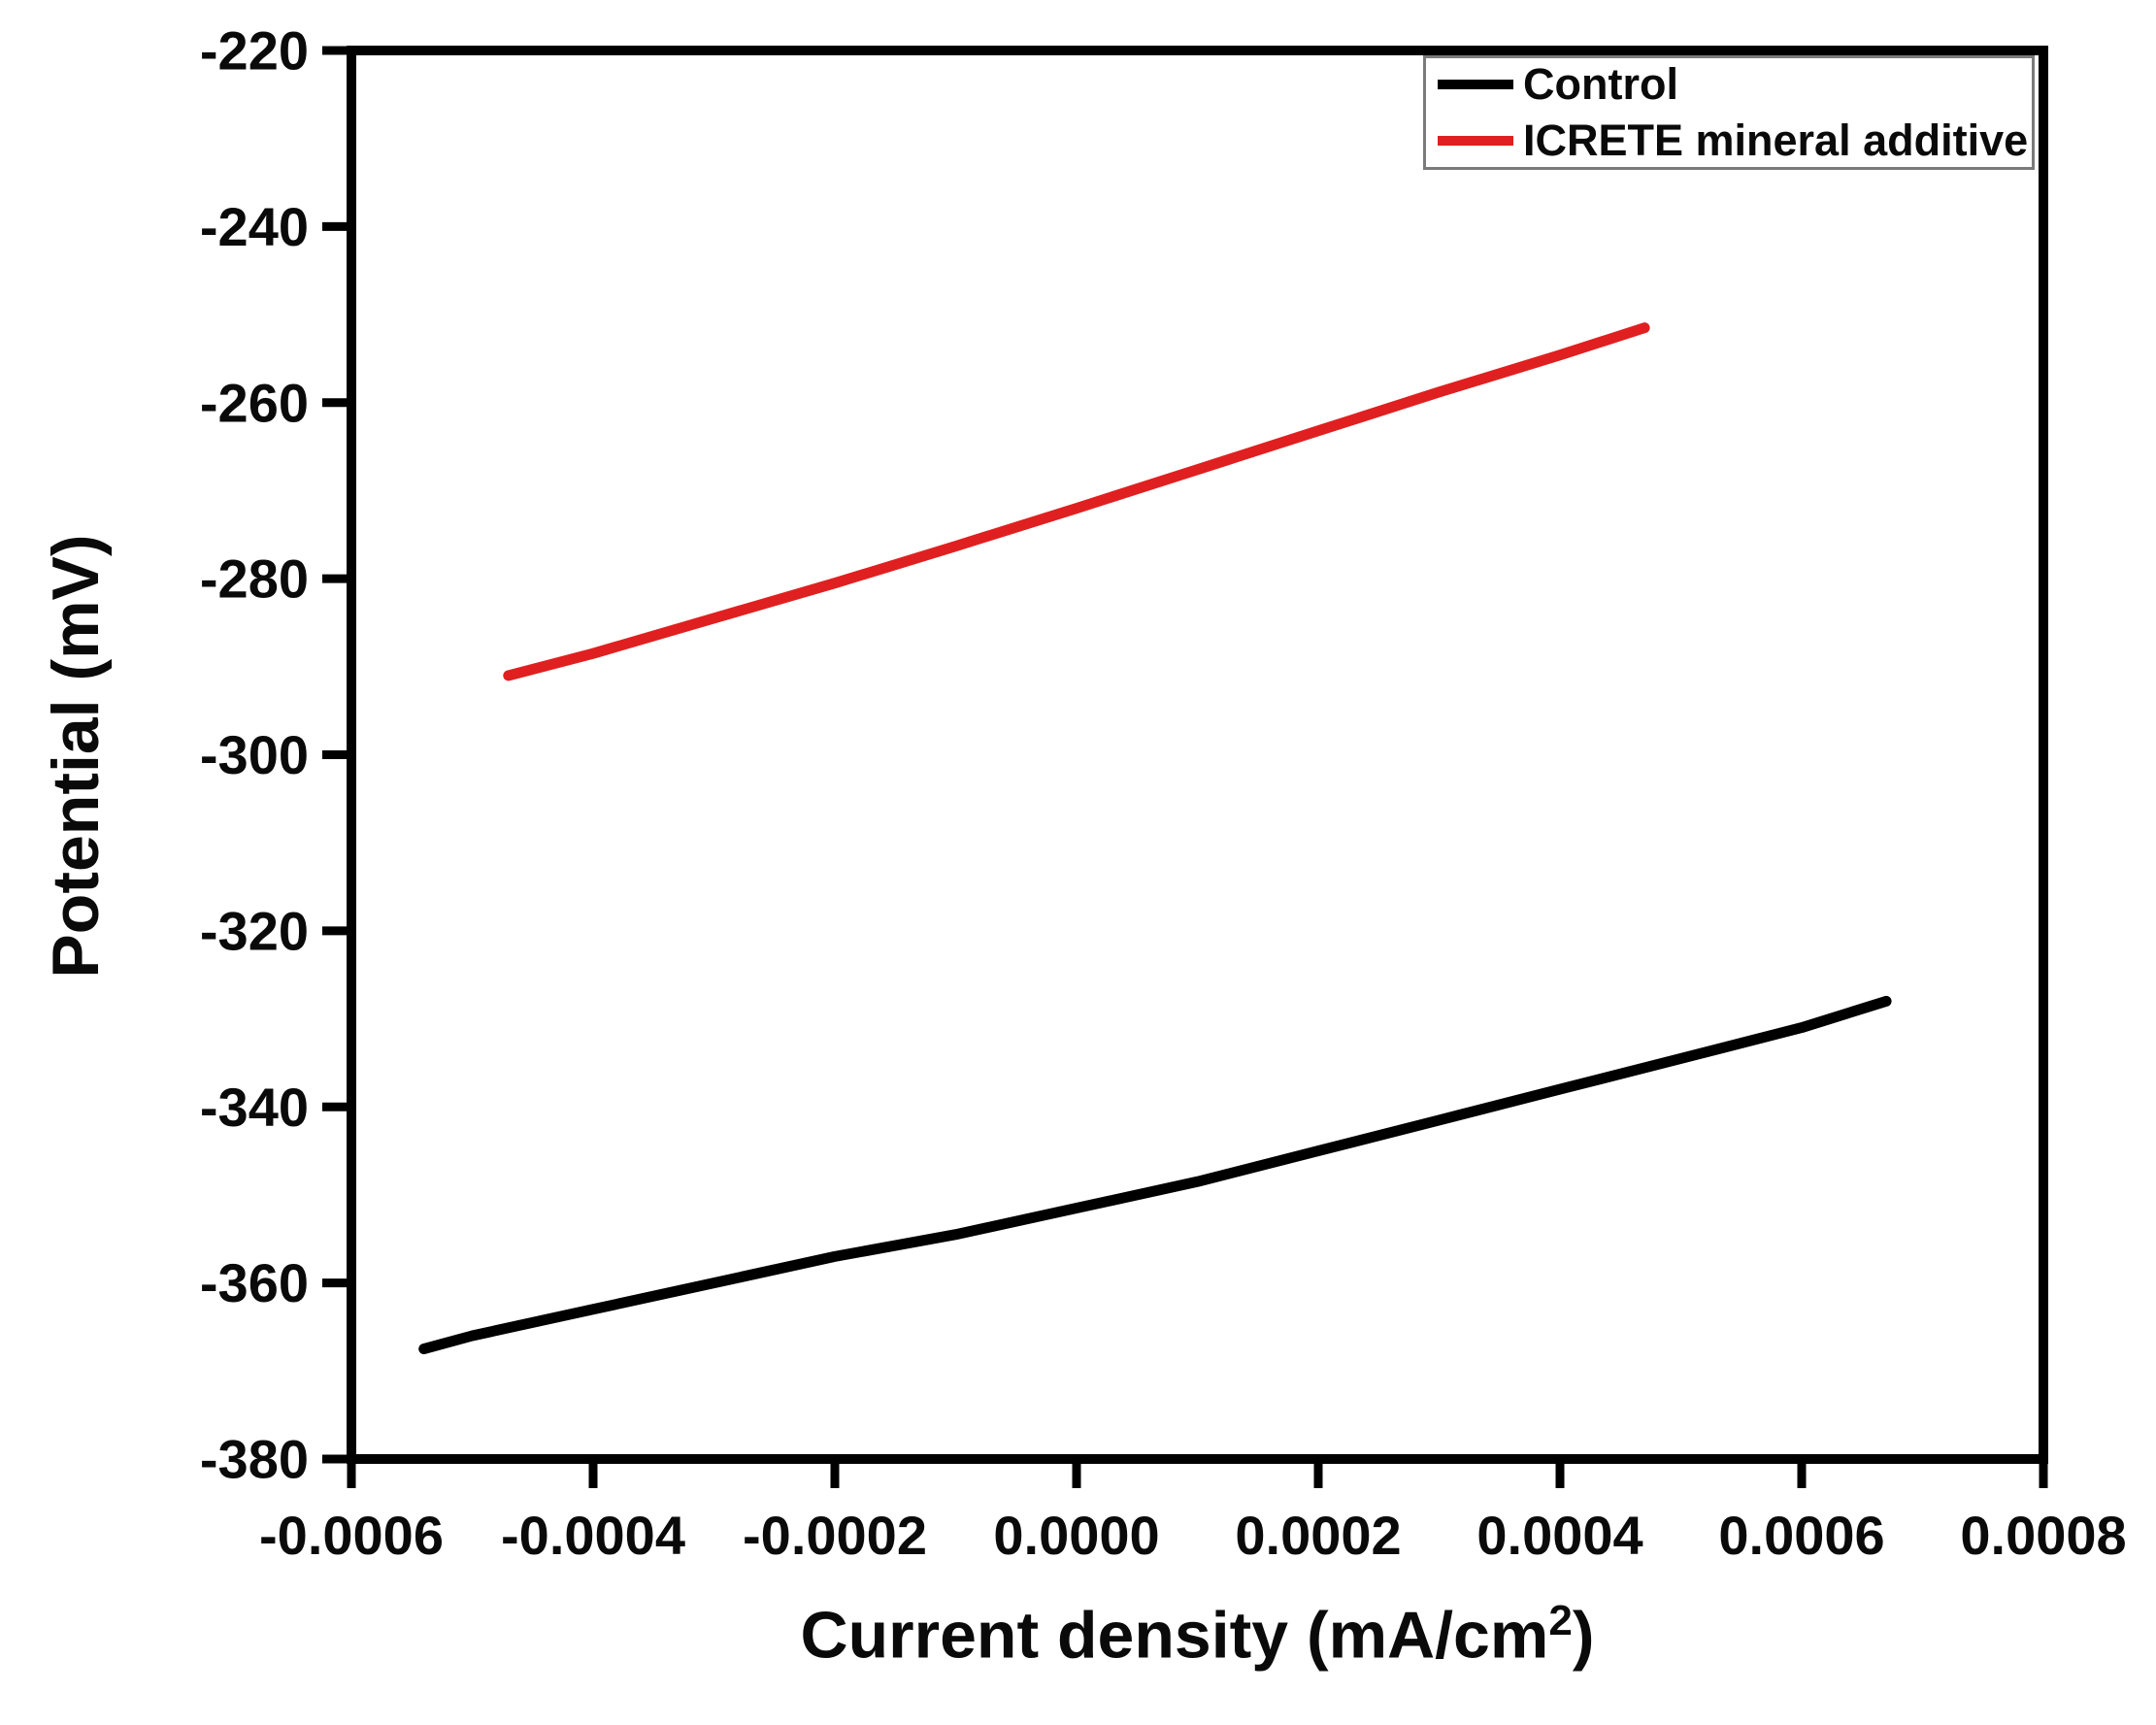 This screenshot has width=2156, height=1725. Describe the element at coordinates (254, 755) in the screenshot. I see `y-tick-label: -300` at that location.